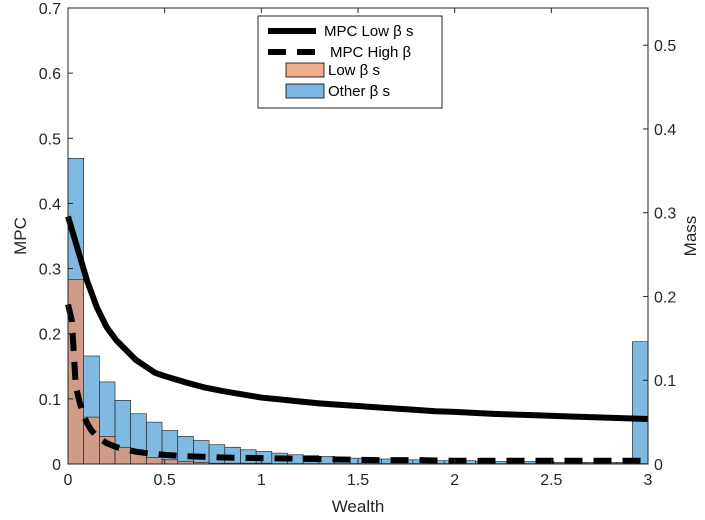 This screenshot has width=705, height=520. I want to click on y-right-tick-label: 0.2, so click(665, 297).